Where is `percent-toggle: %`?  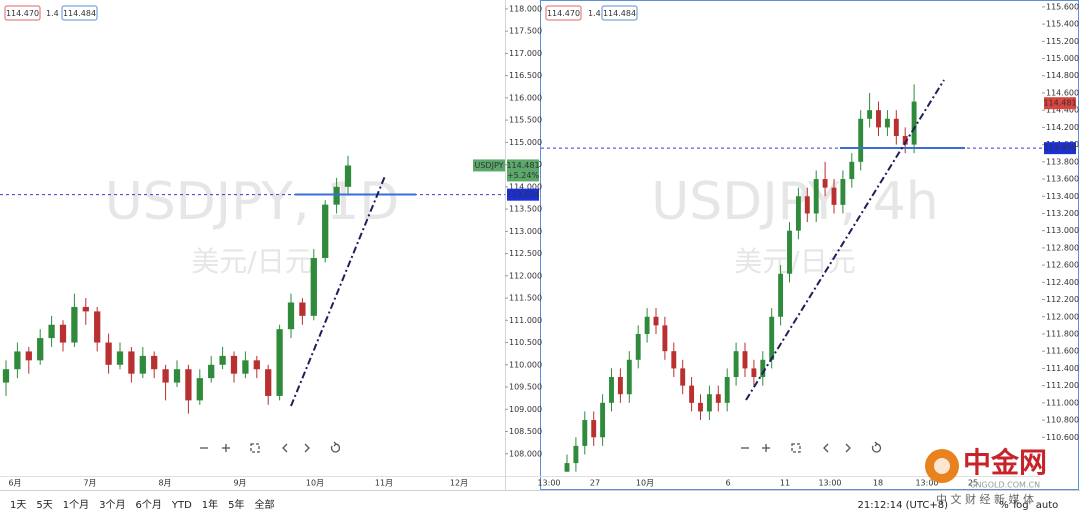 percent-toggle: % is located at coordinates (1004, 505).